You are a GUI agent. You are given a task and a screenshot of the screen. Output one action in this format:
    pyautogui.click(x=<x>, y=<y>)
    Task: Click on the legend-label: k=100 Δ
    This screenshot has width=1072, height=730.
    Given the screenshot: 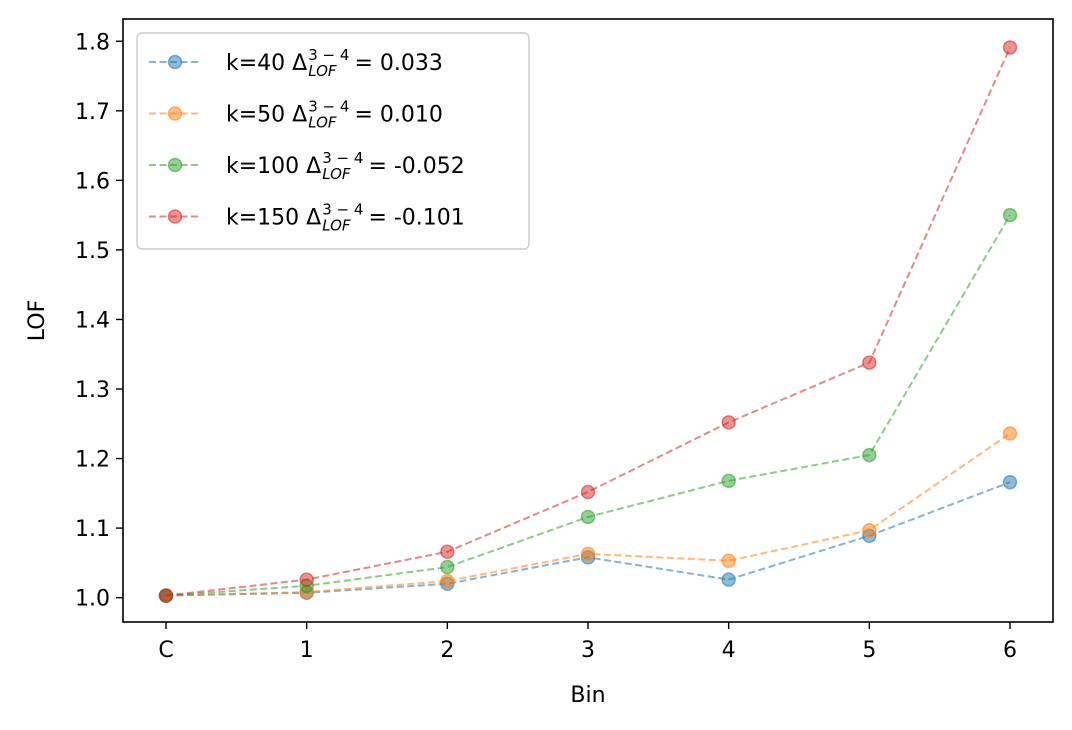 What is the action you would take?
    pyautogui.click(x=273, y=166)
    